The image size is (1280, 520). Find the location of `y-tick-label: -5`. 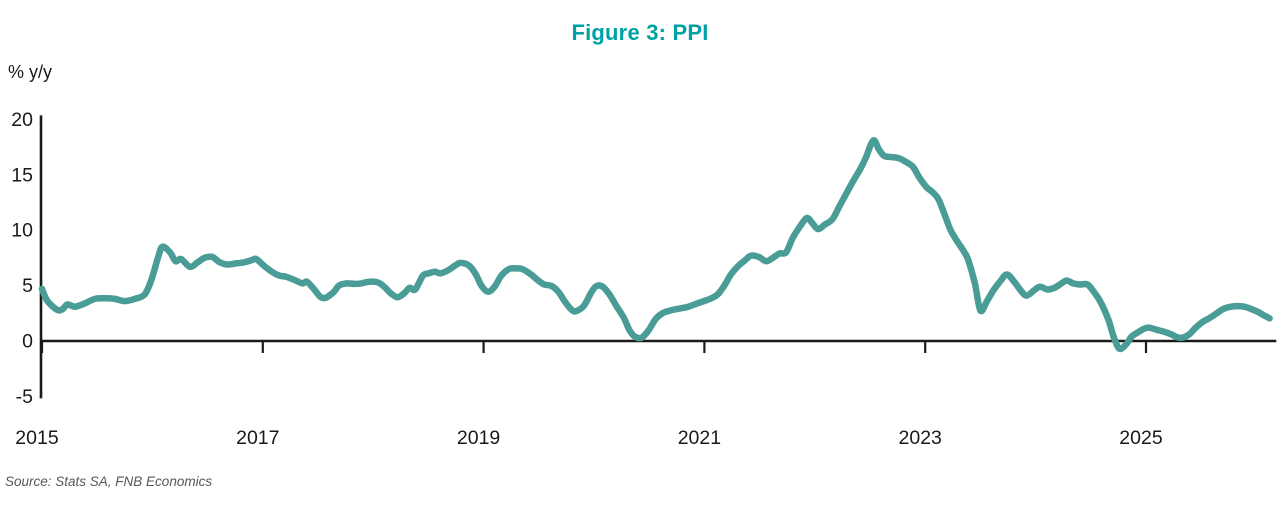

y-tick-label: -5 is located at coordinates (24, 397).